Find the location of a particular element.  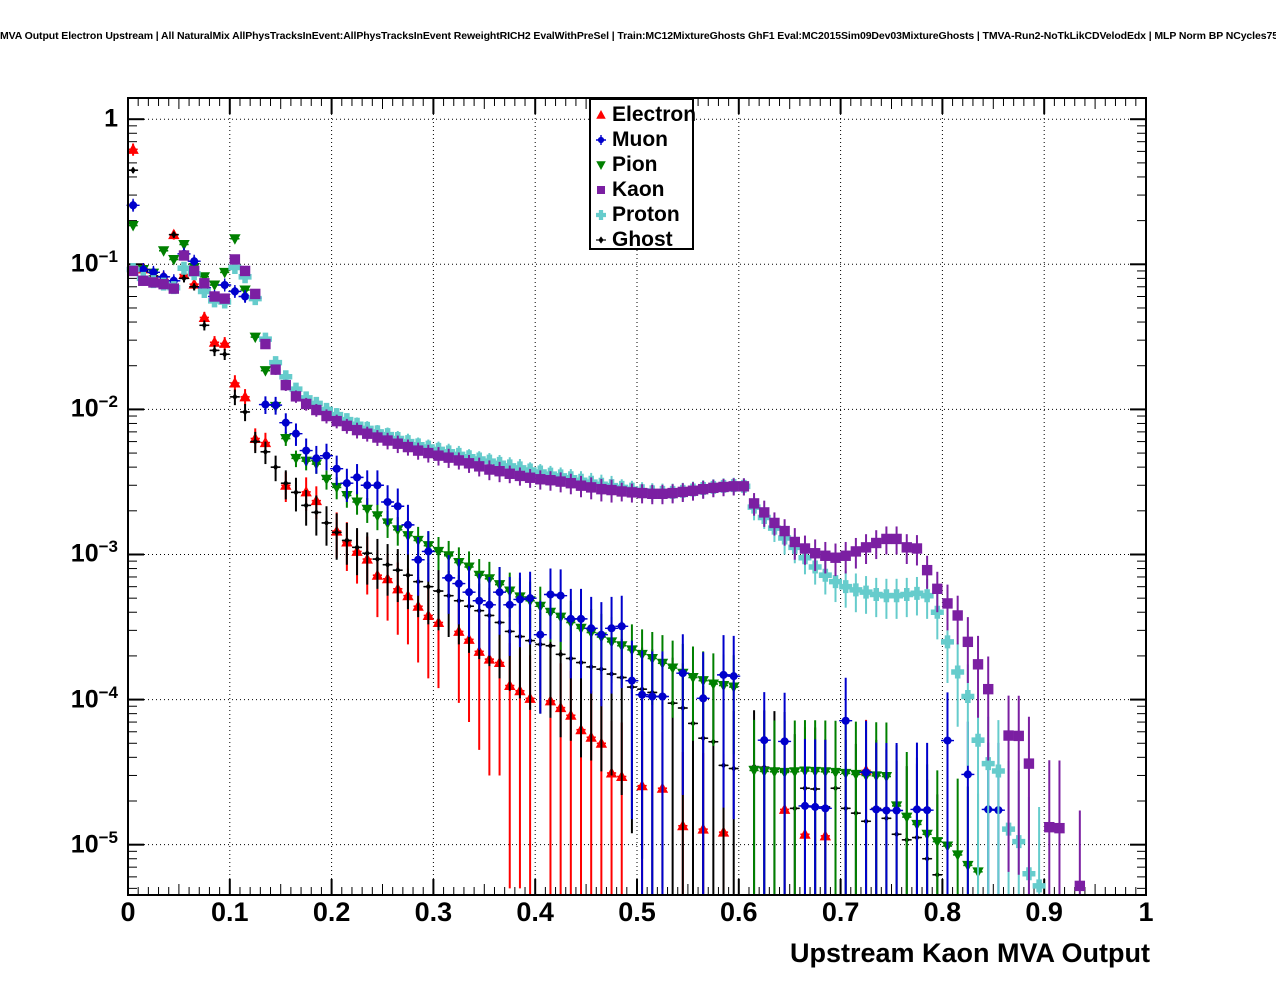

y-tick-label-0: 1 is located at coordinates (111, 118).